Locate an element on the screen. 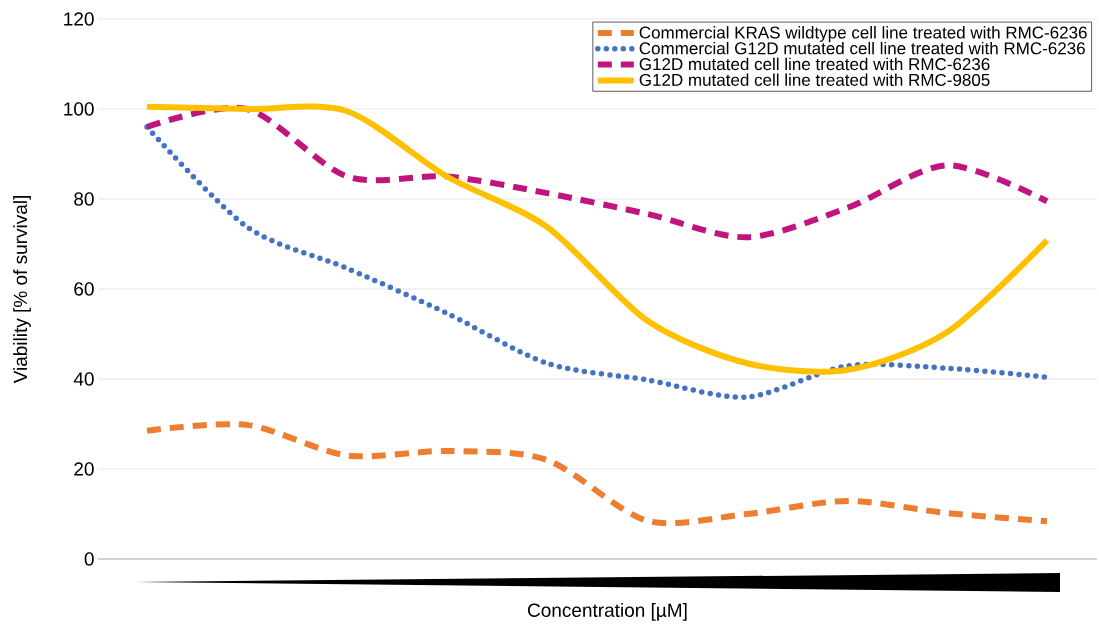 This screenshot has width=1099, height=632. y-tick-label: 120 is located at coordinates (79, 19).